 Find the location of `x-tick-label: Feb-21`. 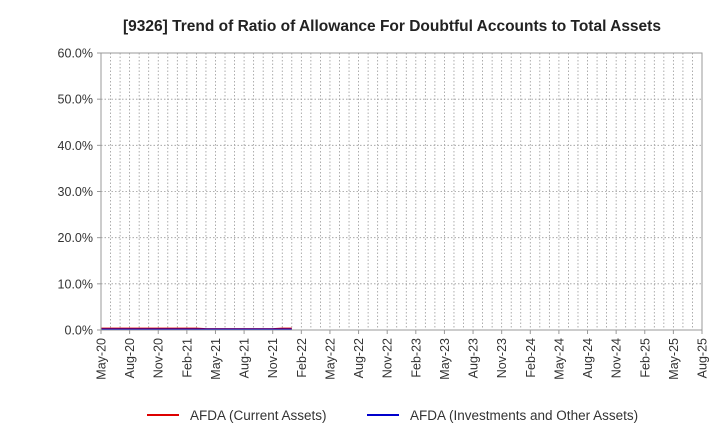

x-tick-label: Feb-21 is located at coordinates (187, 358).